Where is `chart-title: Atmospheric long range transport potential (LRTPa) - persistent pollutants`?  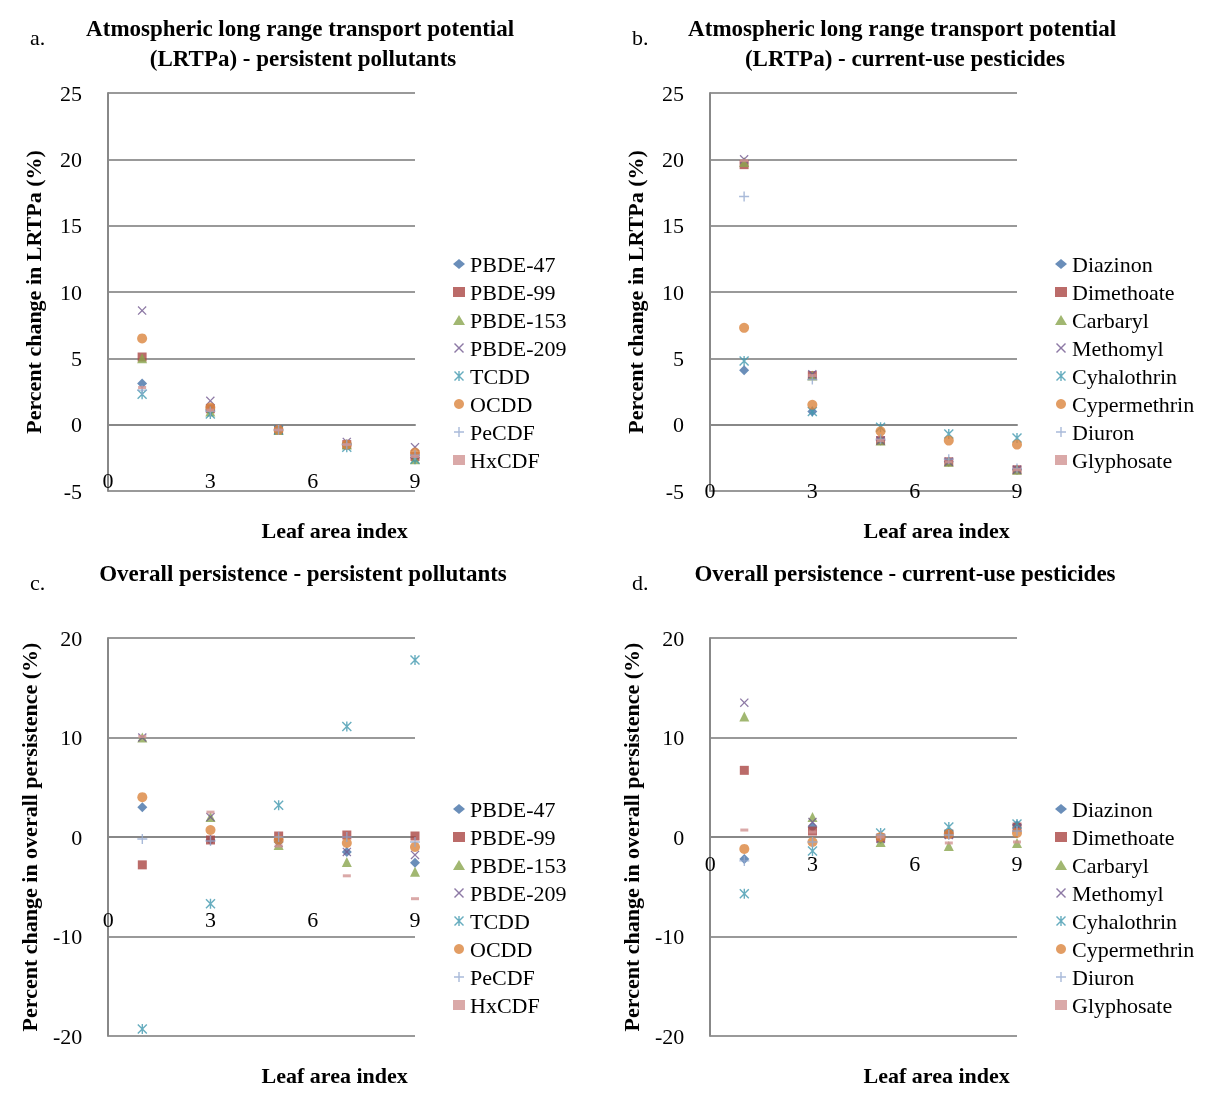 chart-title: Atmospheric long range transport potential (LRTPa) - persistent pollutants is located at coordinates (303, 43).